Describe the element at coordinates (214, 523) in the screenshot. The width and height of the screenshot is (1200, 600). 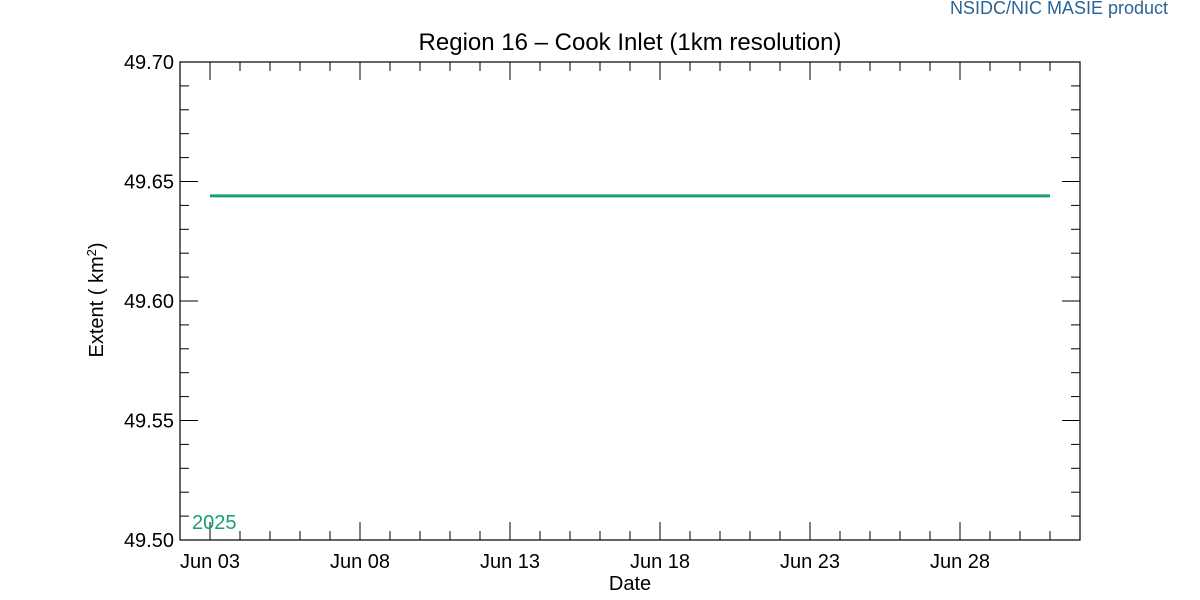
I see `legend-label: 2025` at that location.